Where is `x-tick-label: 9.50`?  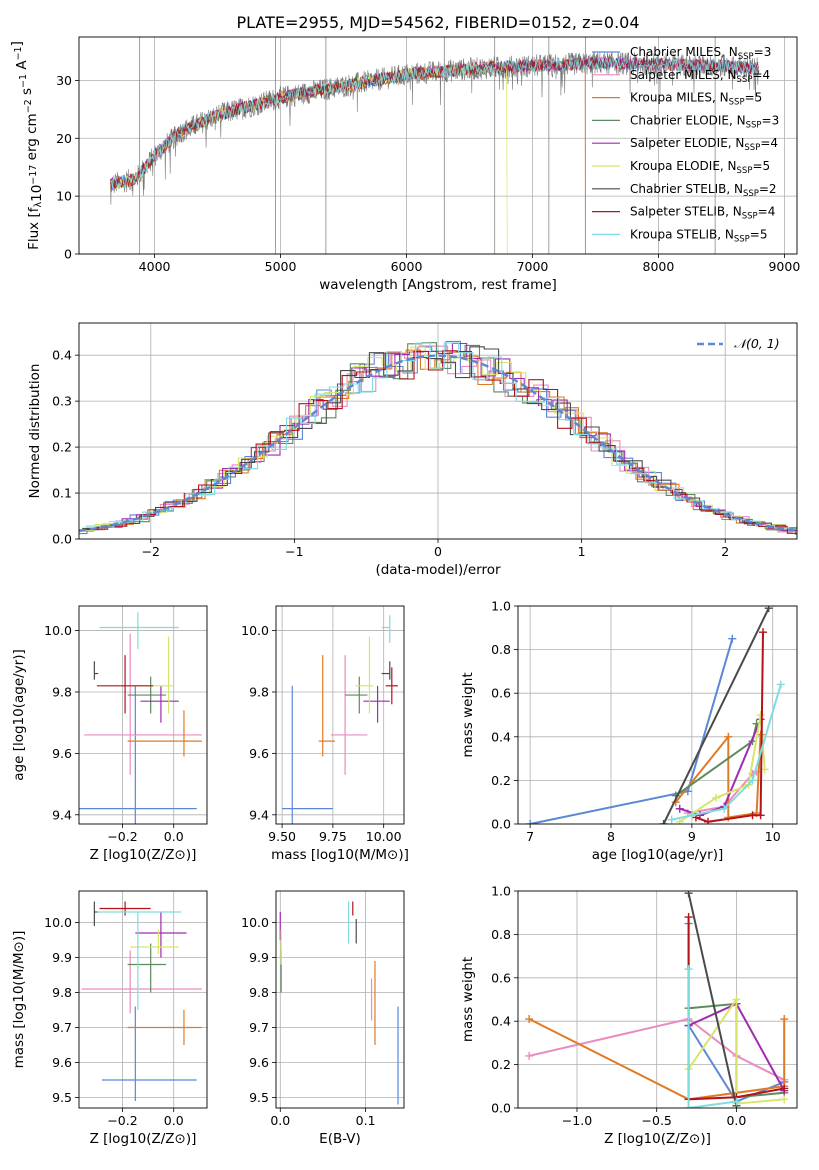
x-tick-label: 9.50 is located at coordinates (282, 836).